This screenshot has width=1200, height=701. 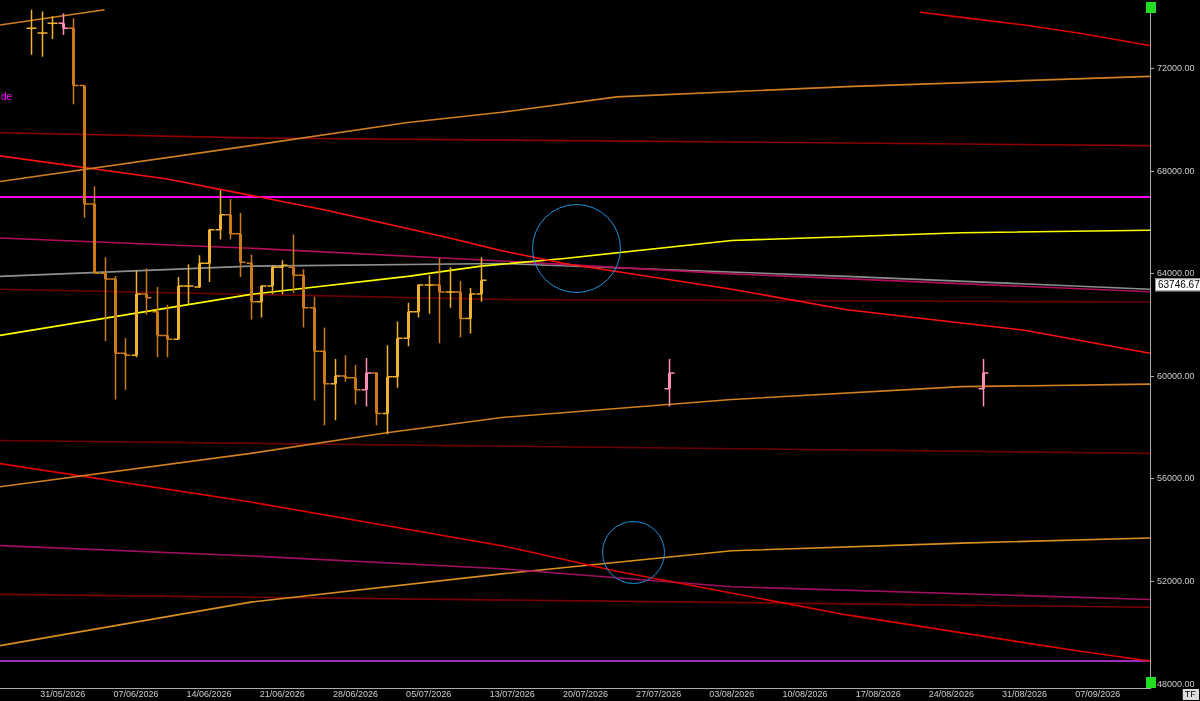 What do you see at coordinates (1176, 478) in the screenshot?
I see `y-tick-label: 56000.00` at bounding box center [1176, 478].